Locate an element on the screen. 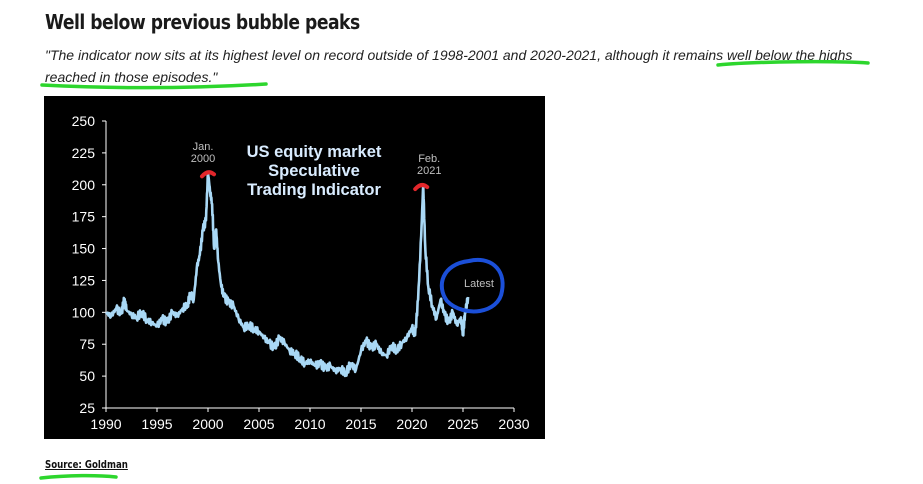  y-tick-label: 100 is located at coordinates (84, 312).